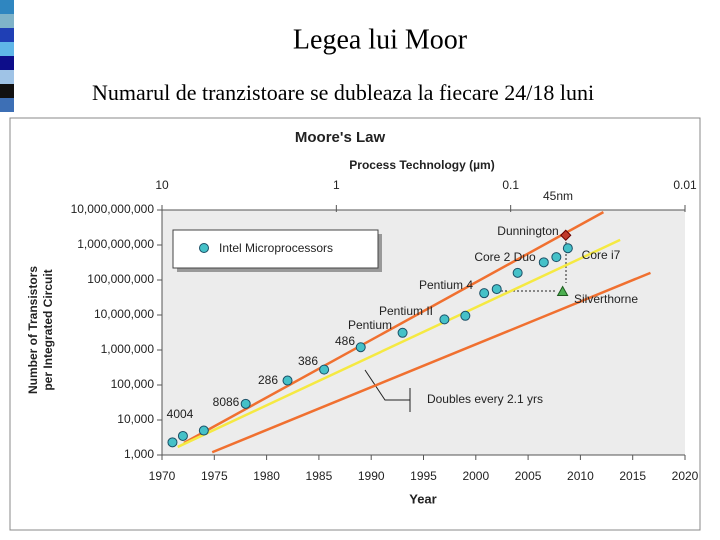 This screenshot has height=540, width=720. What do you see at coordinates (446, 285) in the screenshot?
I see `point-label: Pentium 4` at bounding box center [446, 285].